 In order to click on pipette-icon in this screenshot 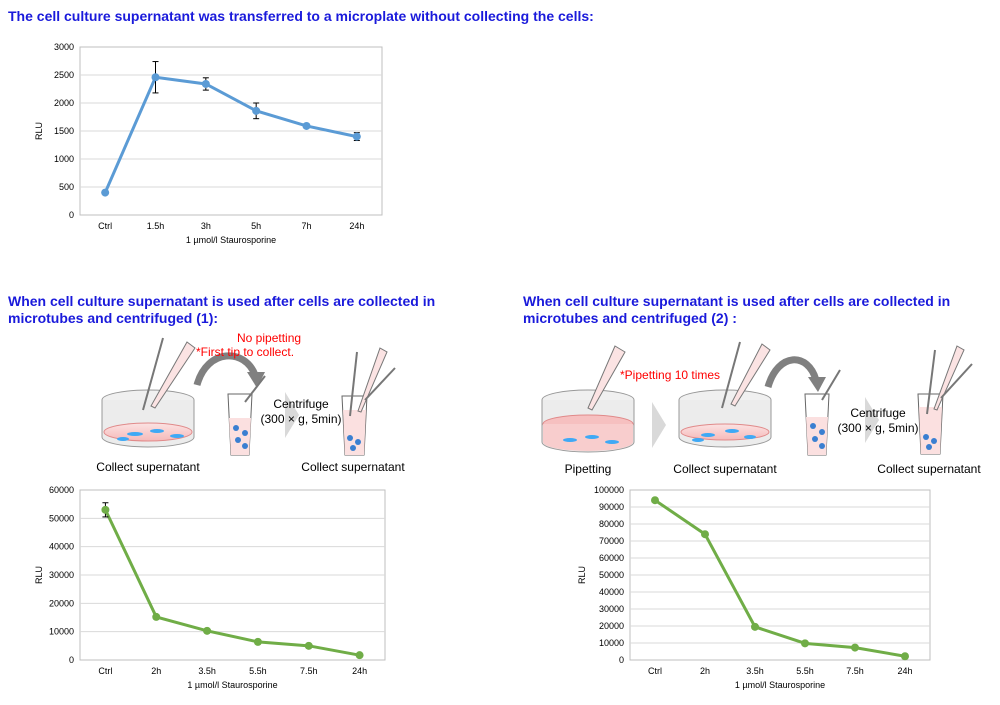, I will do `click(169, 374)`.